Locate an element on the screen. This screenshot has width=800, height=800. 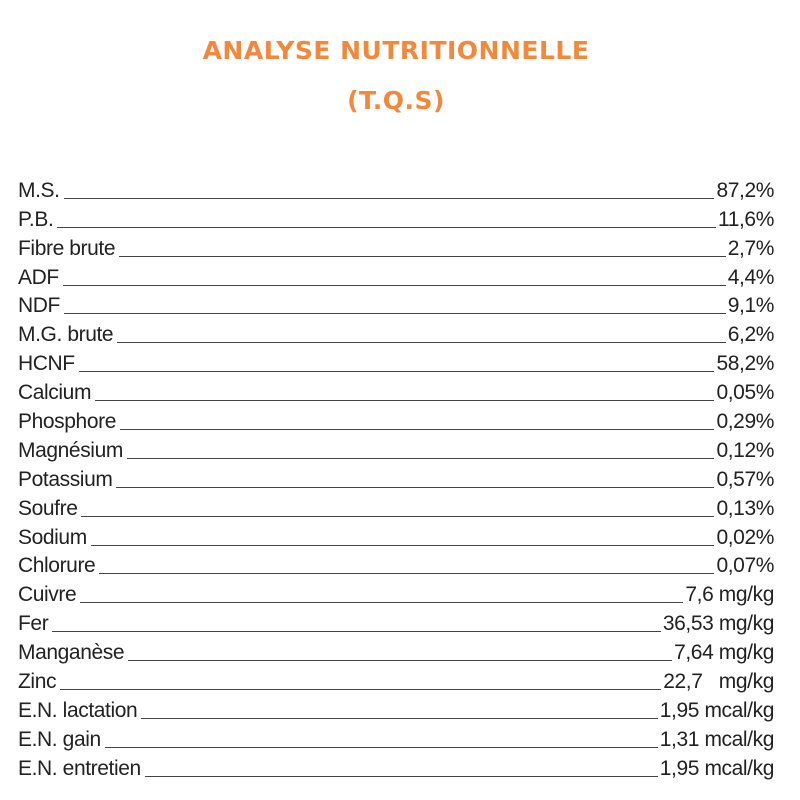
nutrient-value: 0,05% is located at coordinates (745, 393).